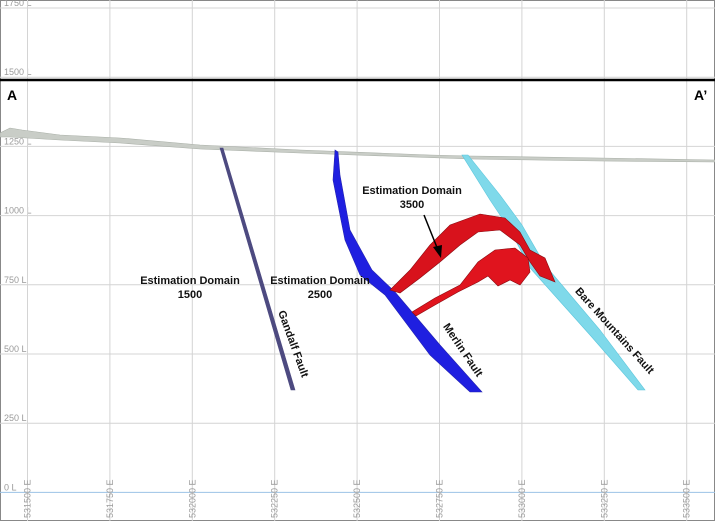 The height and width of the screenshot is (521, 715). What do you see at coordinates (437, 251) in the screenshot?
I see `arrow-head` at bounding box center [437, 251].